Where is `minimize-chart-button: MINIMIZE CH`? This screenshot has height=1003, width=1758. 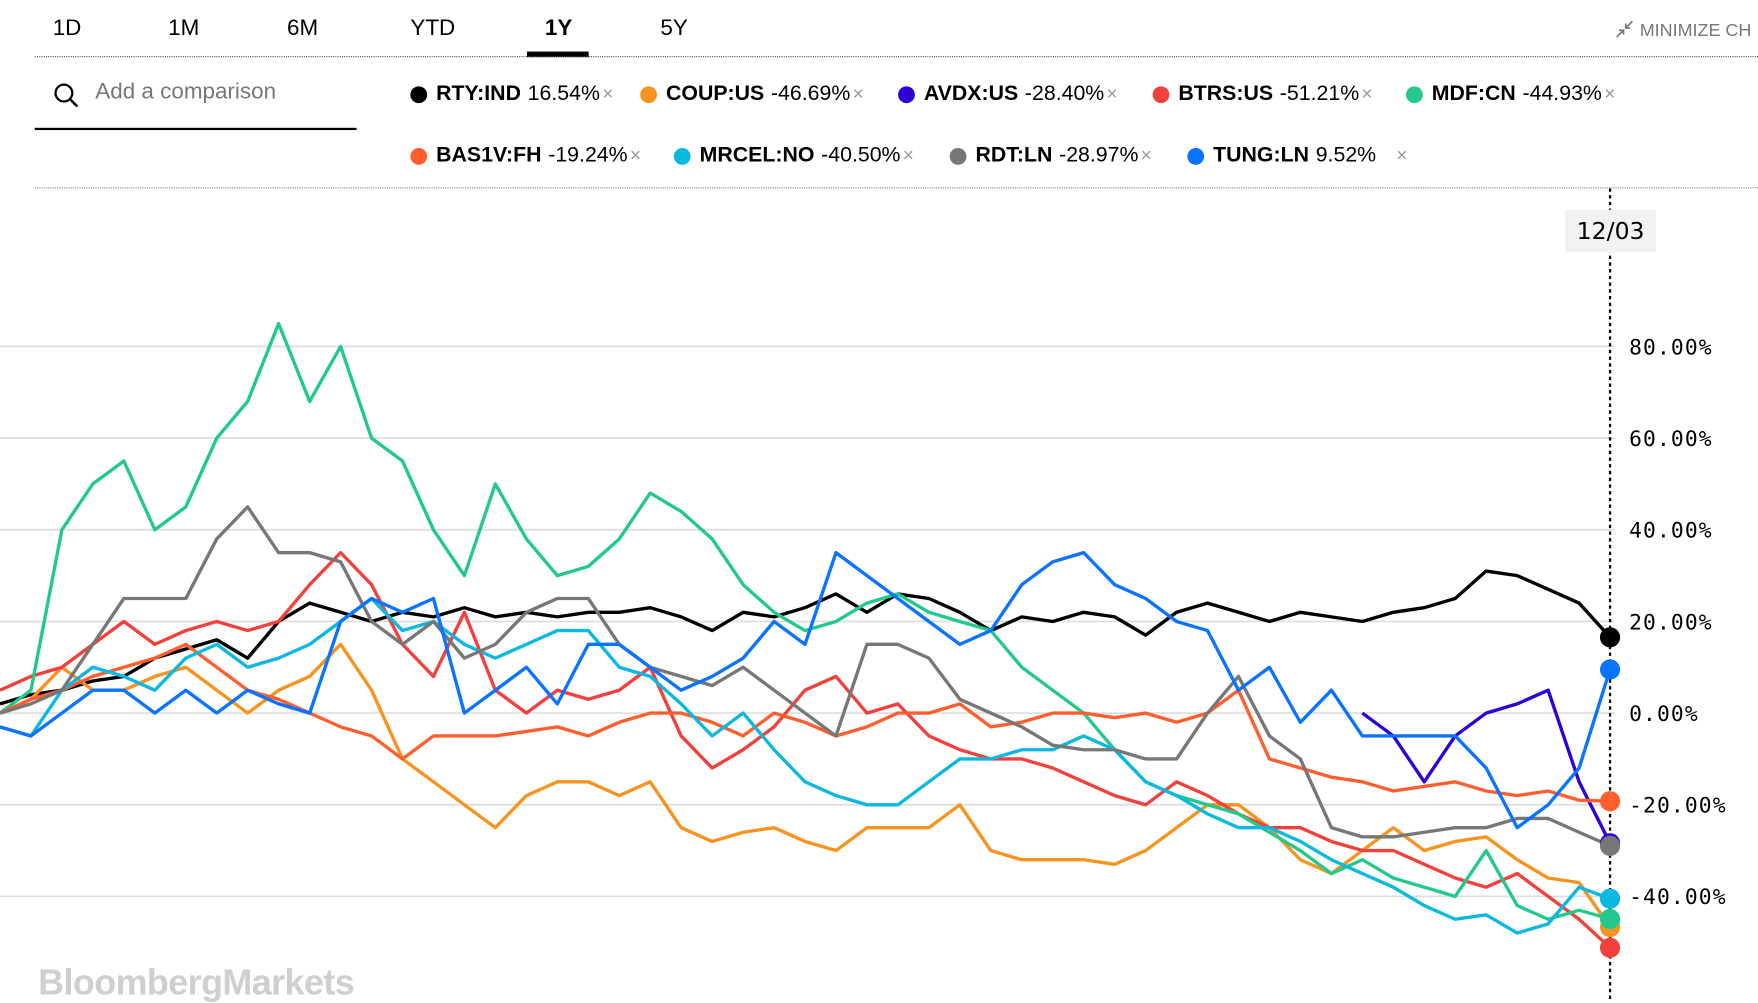
minimize-chart-button: MINIMIZE CH is located at coordinates (1683, 30).